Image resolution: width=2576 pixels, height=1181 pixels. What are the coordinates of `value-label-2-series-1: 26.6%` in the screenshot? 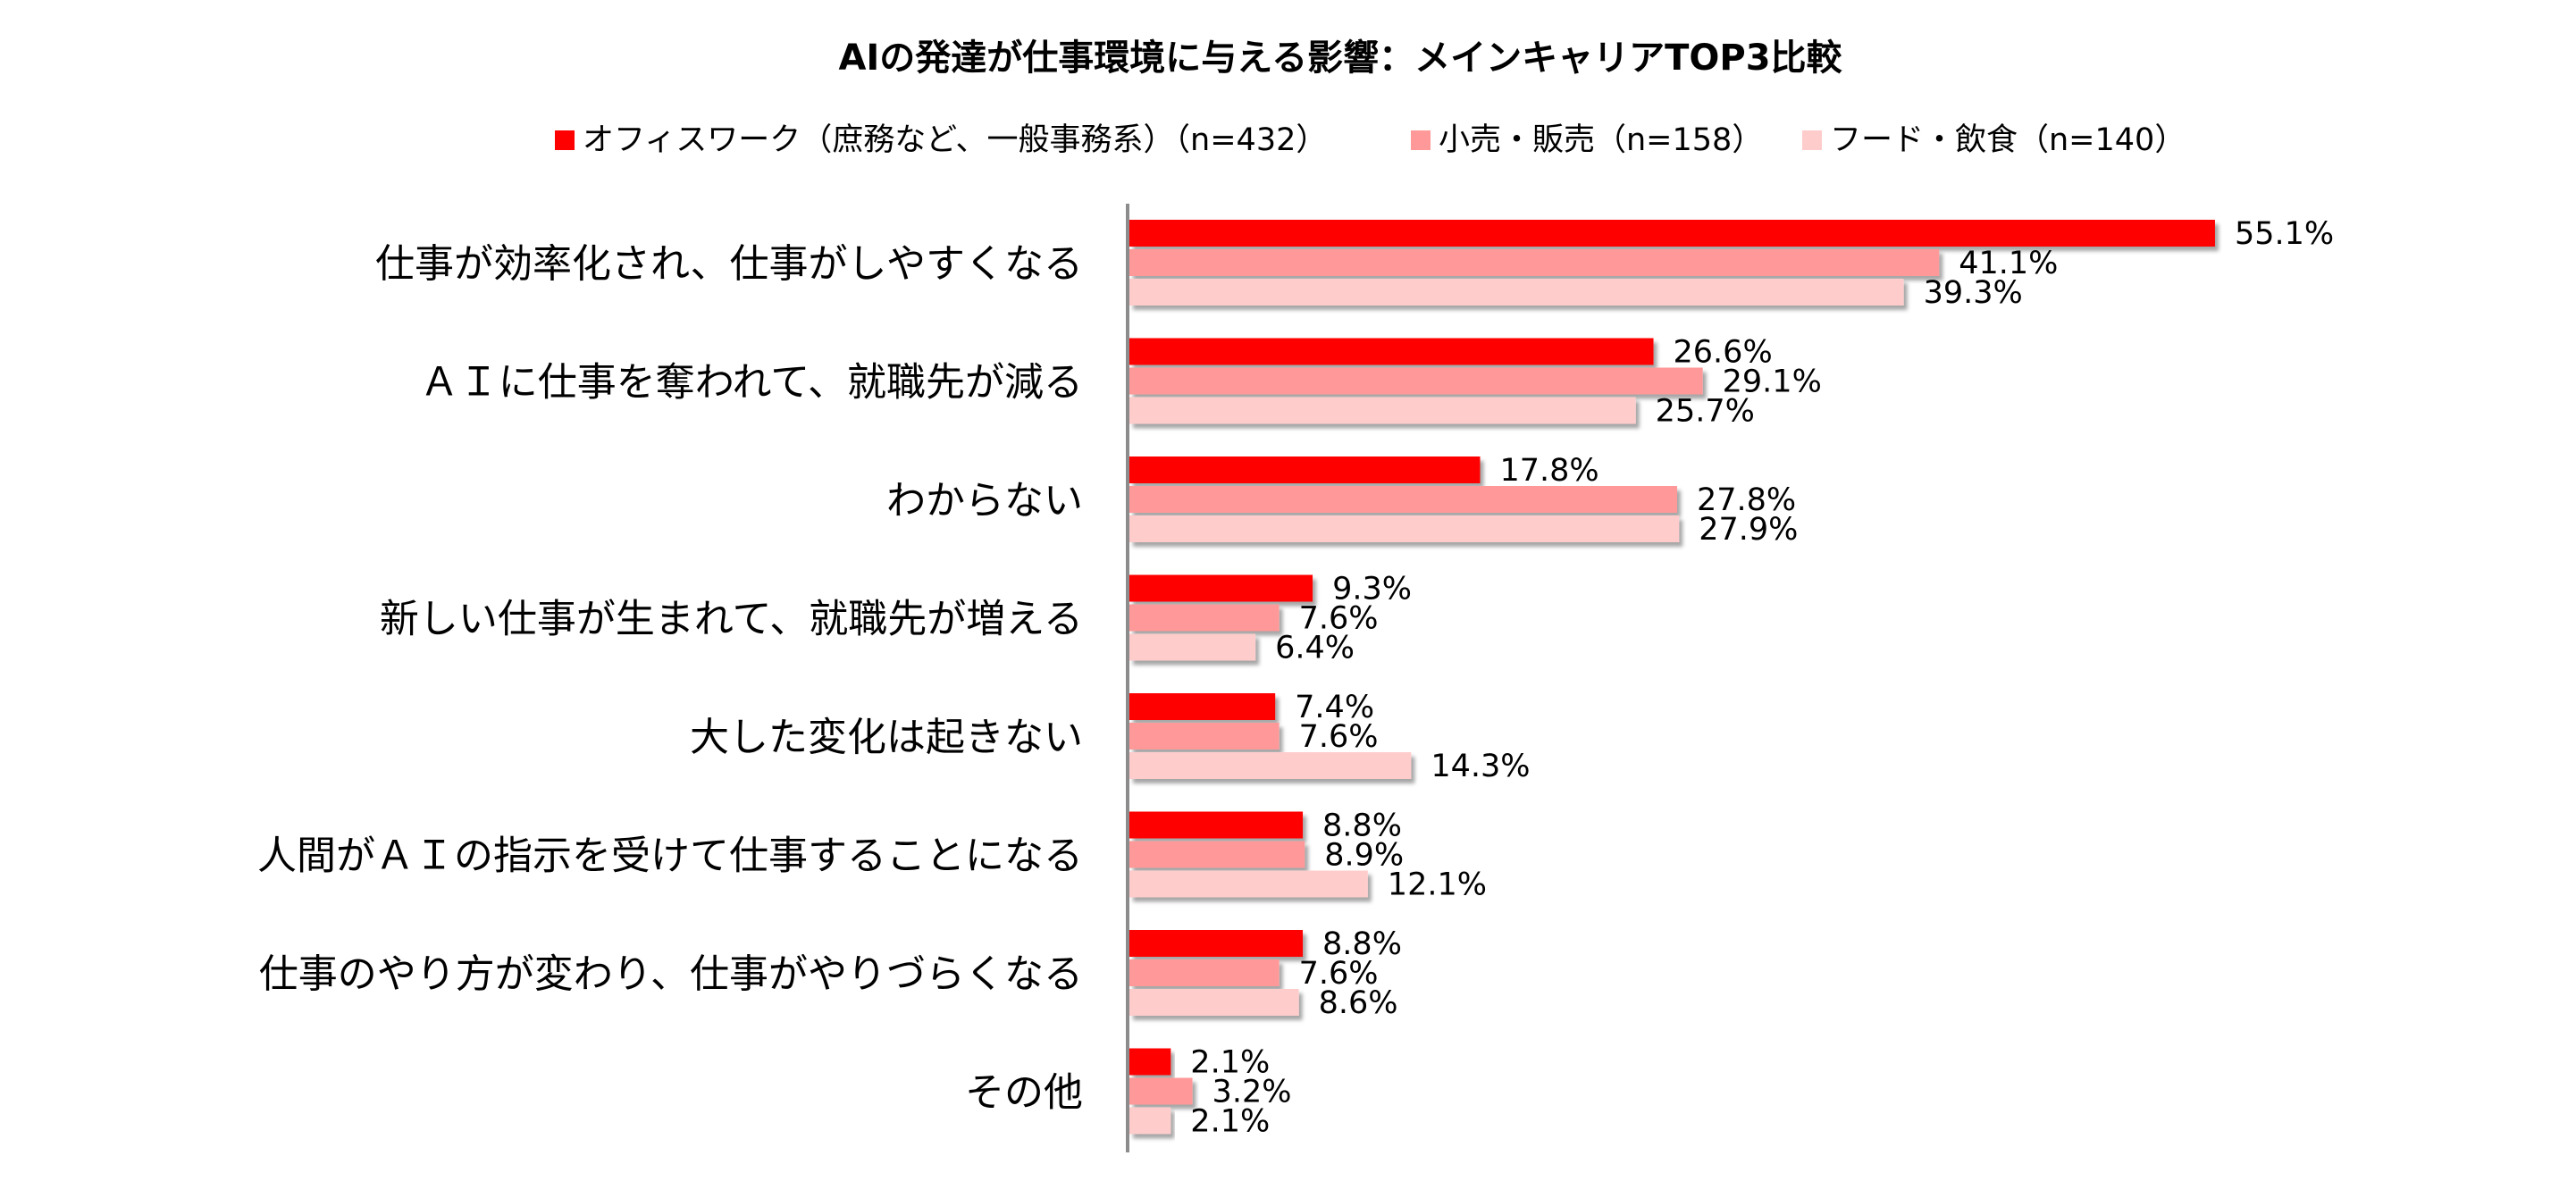 It's located at (1723, 353).